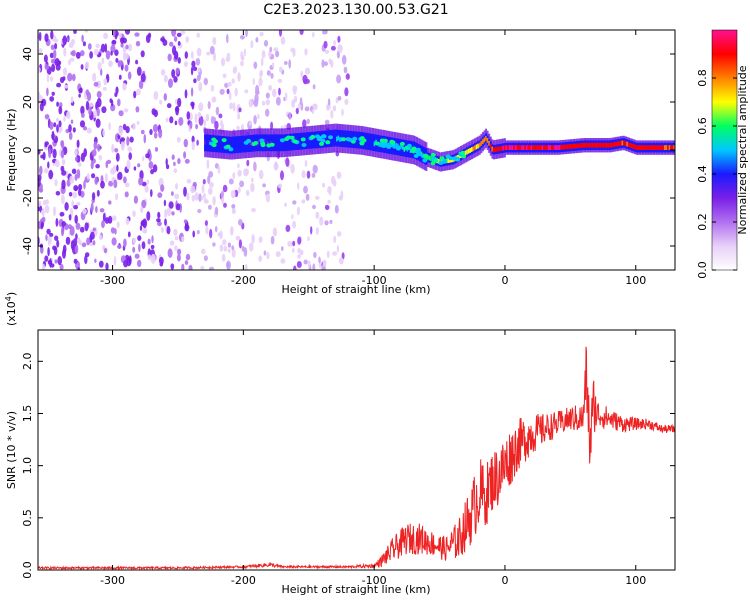  I want to click on y-tick-label: 2.0, so click(27, 362).